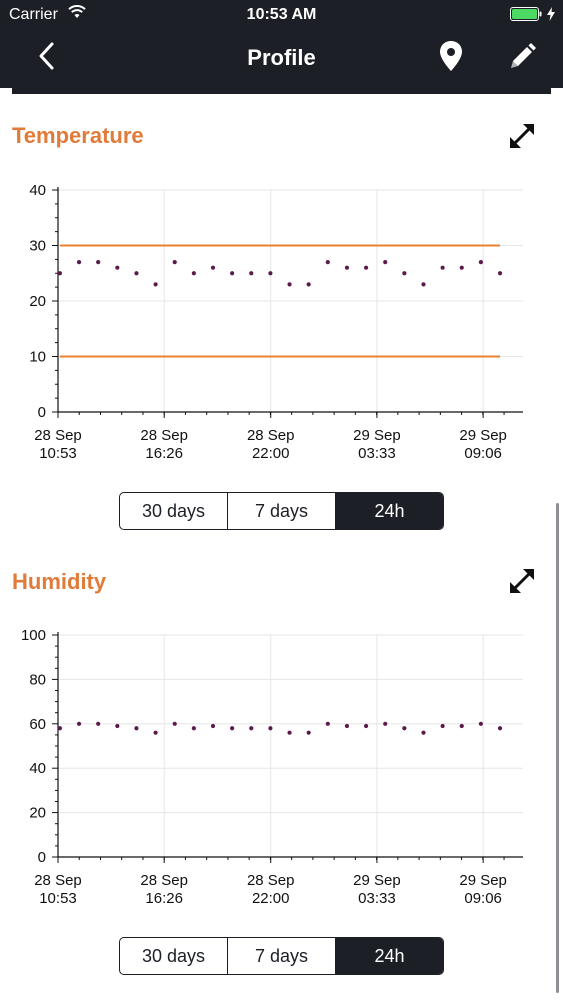  I want to click on status-bar: Carrier 10:53 AM, so click(281, 15).